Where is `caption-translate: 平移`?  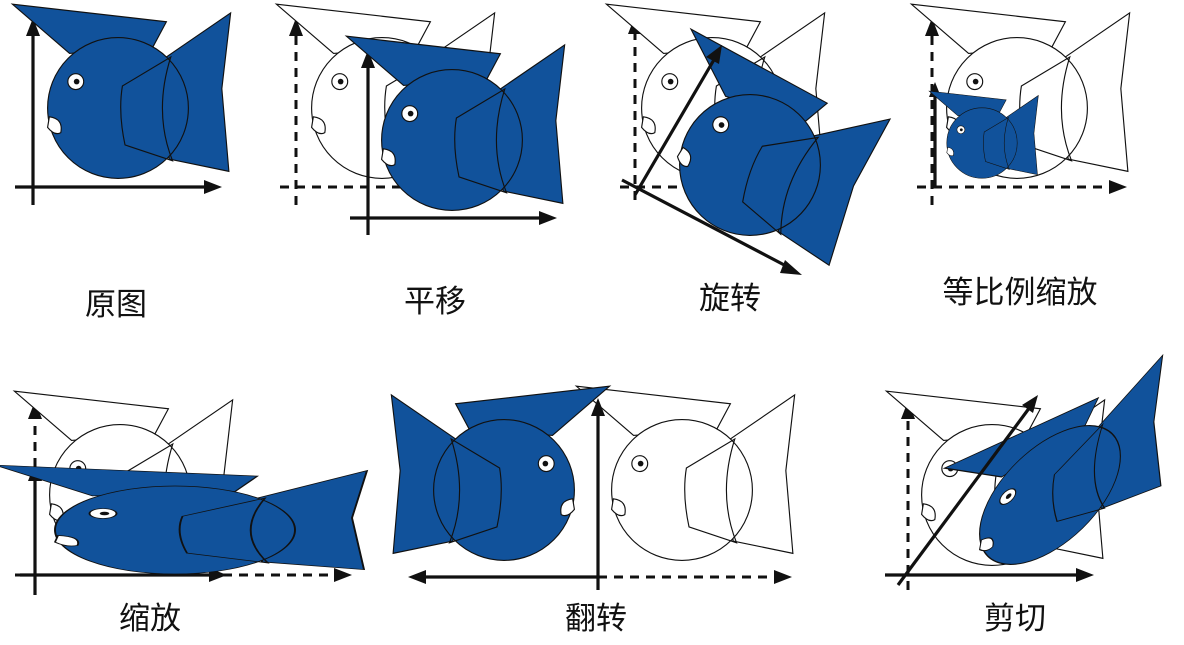 caption-translate: 平移 is located at coordinates (435, 302).